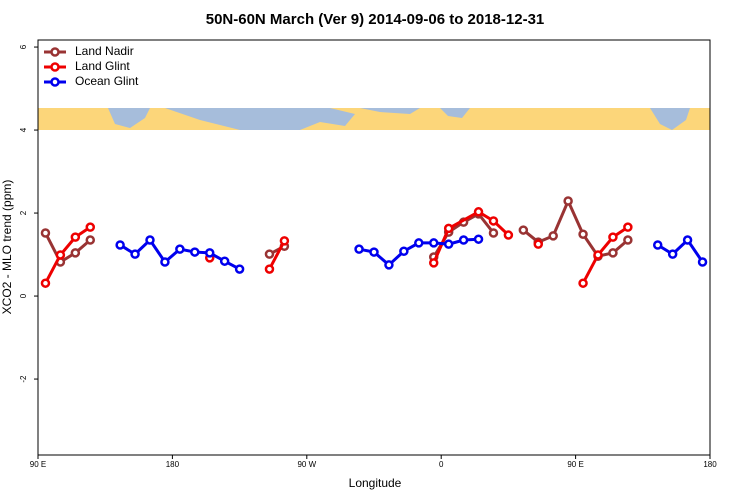  What do you see at coordinates (23, 295) in the screenshot?
I see `y-tick-label: 0` at bounding box center [23, 295].